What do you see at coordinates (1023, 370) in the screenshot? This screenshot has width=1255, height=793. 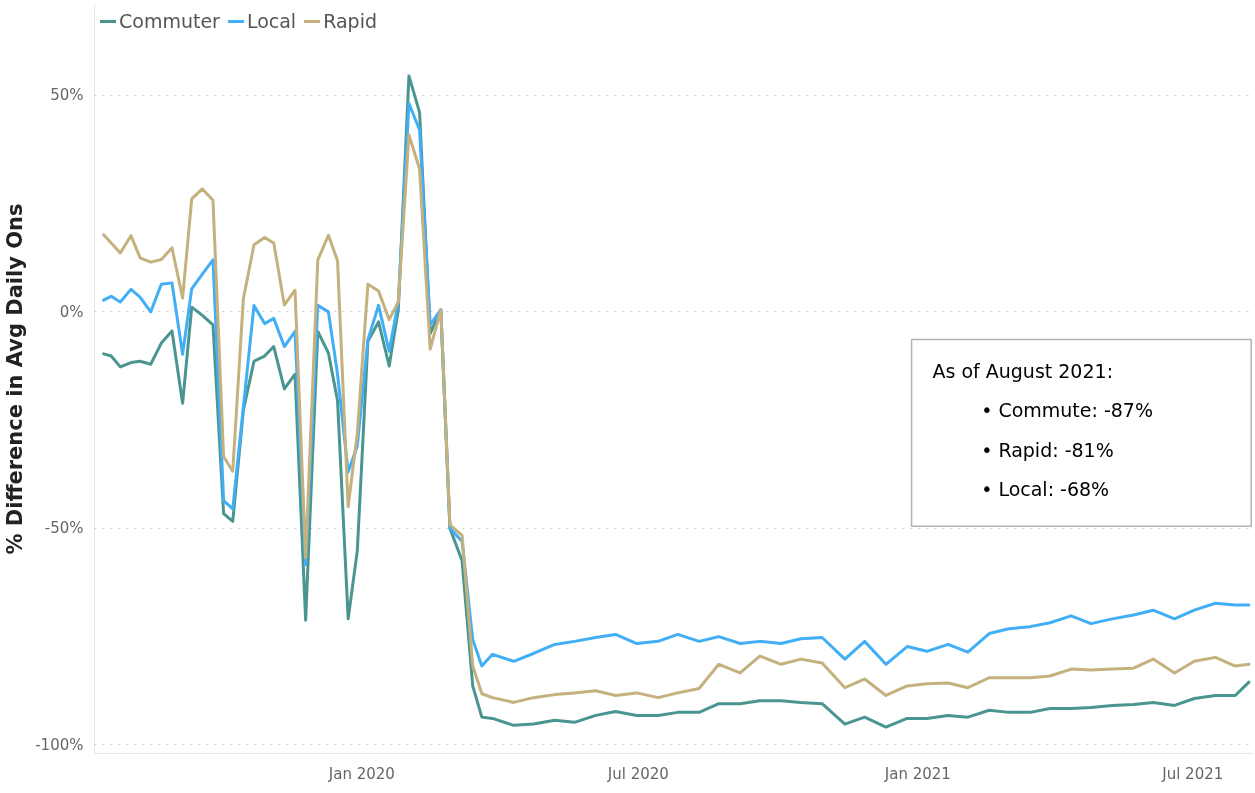 I see `annotation: As of August 2021:` at bounding box center [1023, 370].